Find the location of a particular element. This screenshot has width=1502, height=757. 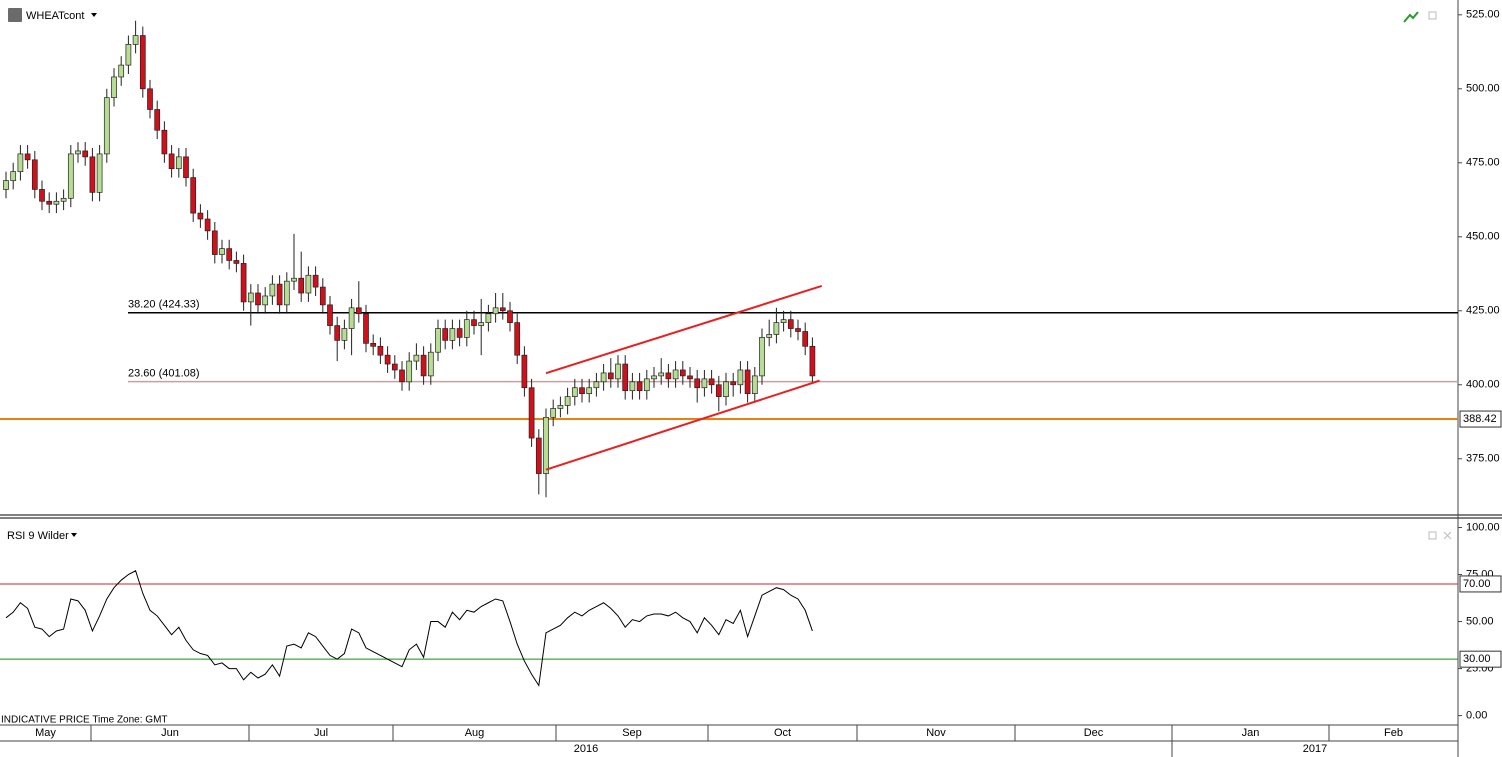

close-icon is located at coordinates (1447, 535).